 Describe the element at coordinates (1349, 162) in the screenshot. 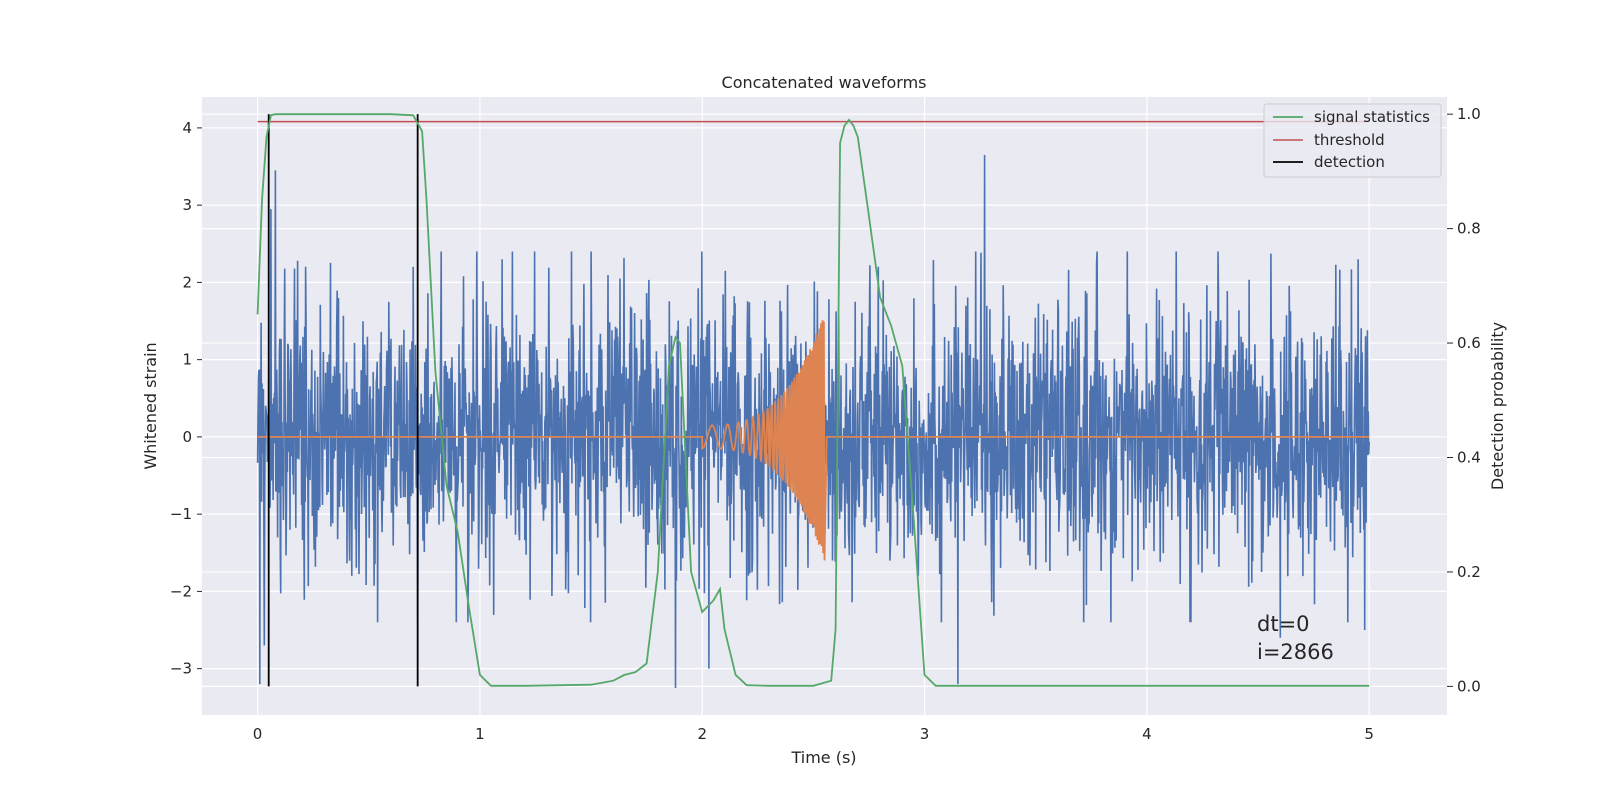

I see `legend-label-detection: detection` at that location.